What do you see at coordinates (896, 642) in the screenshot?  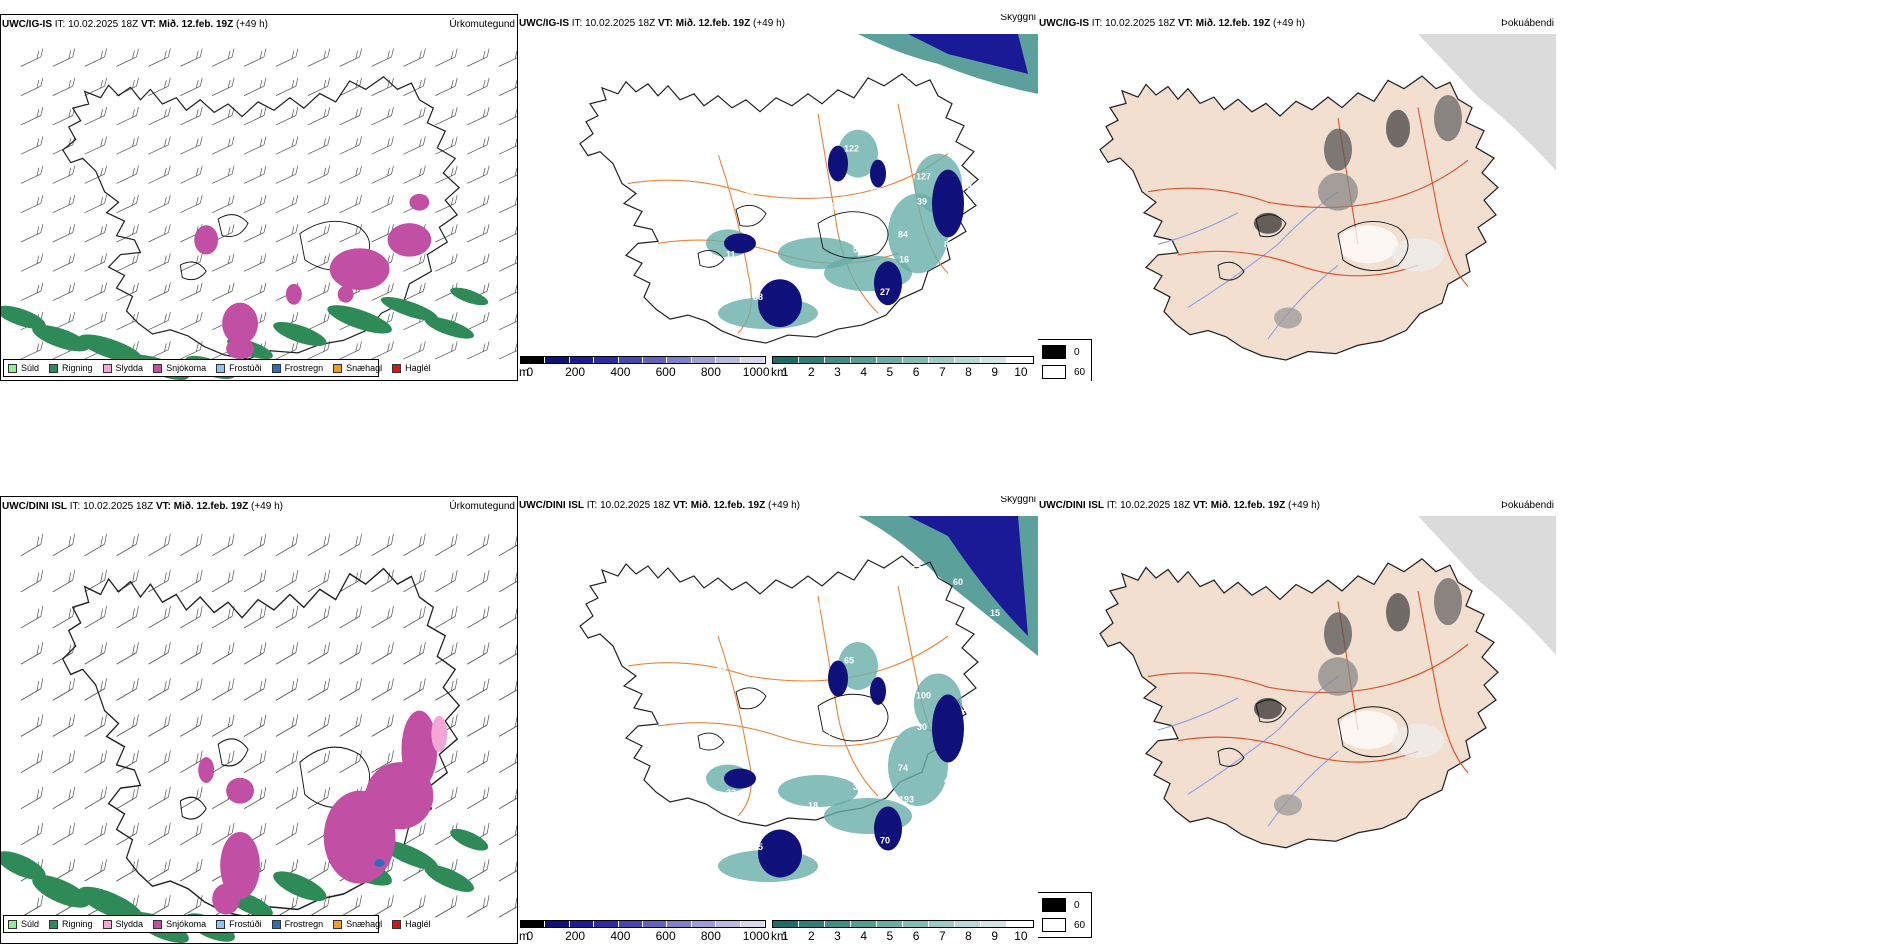 I see `cloud-base-value-label: 159` at bounding box center [896, 642].